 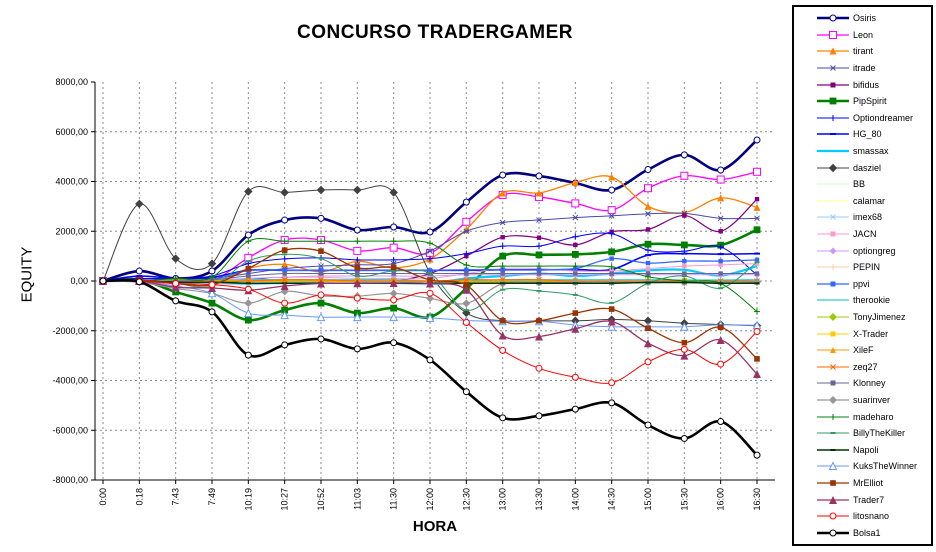 What do you see at coordinates (879, 433) in the screenshot?
I see `legend-label: BillyTheKiller` at bounding box center [879, 433].